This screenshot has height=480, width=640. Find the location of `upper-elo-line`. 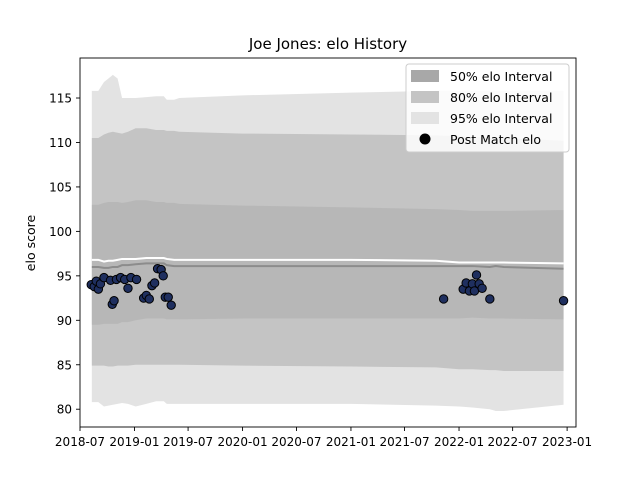

upper-elo-line is located at coordinates (327, 261).